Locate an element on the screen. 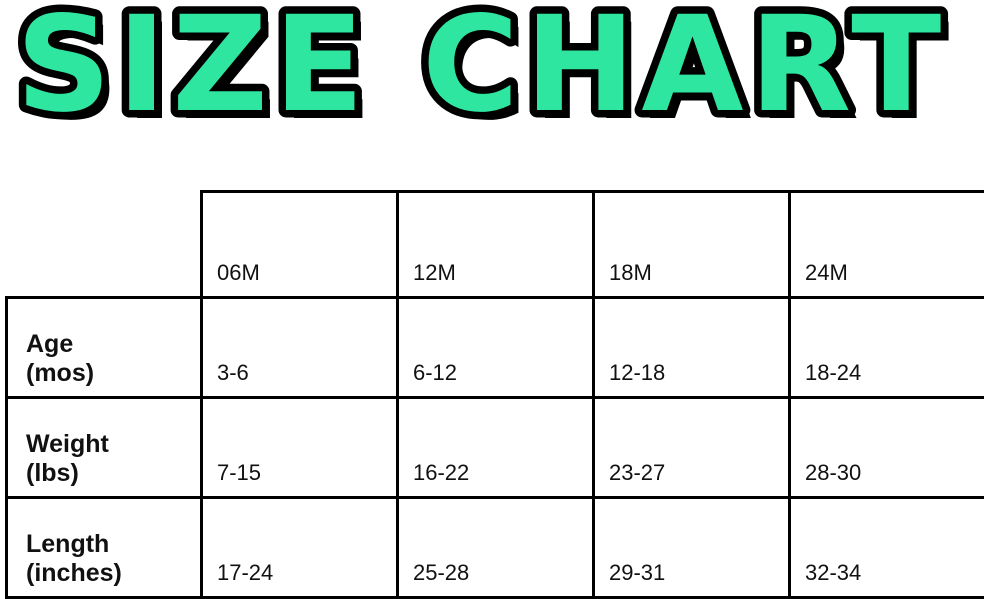  row-label-weight: Weight (lbs) is located at coordinates (104, 448).